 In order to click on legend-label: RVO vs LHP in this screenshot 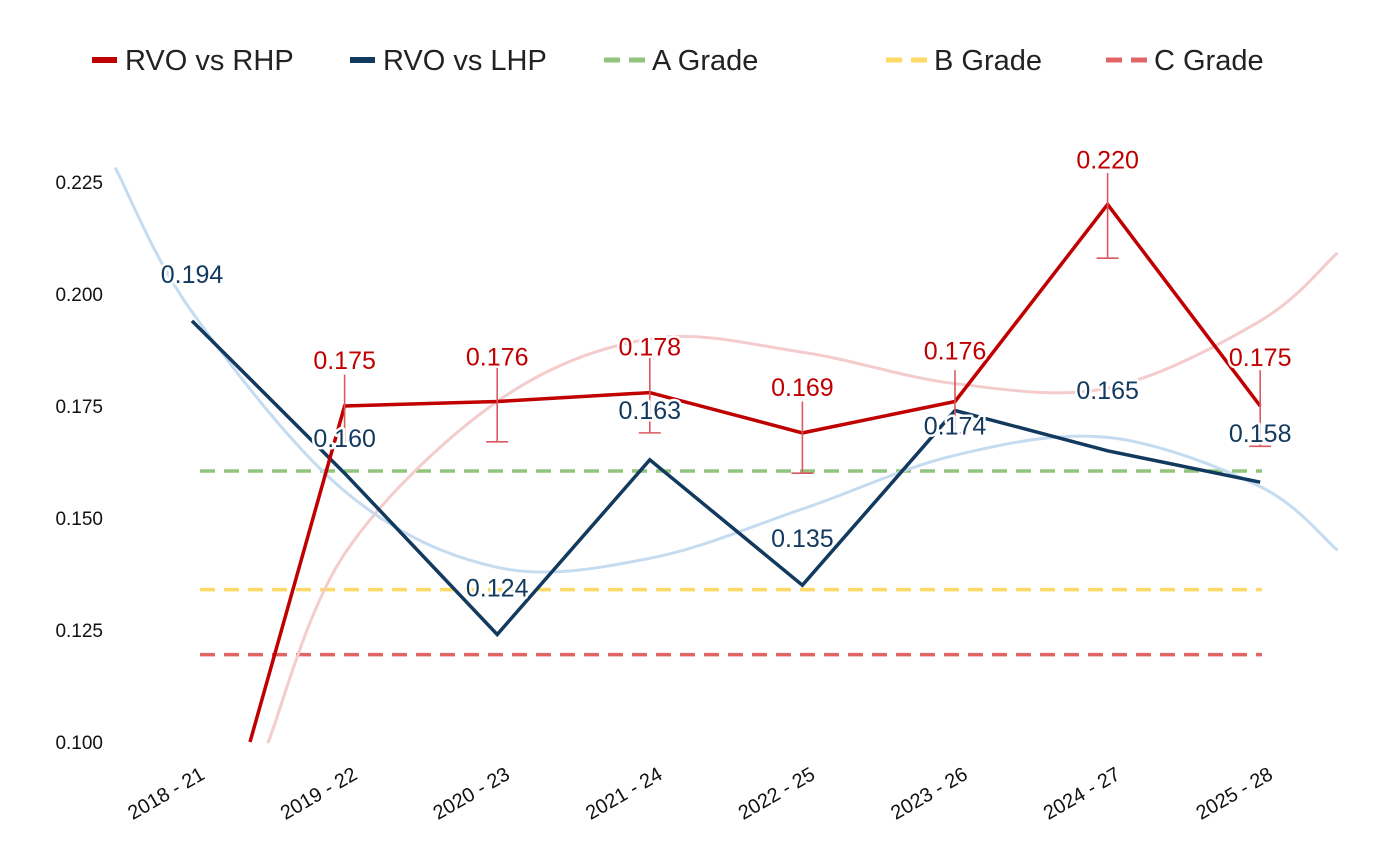, I will do `click(465, 61)`.